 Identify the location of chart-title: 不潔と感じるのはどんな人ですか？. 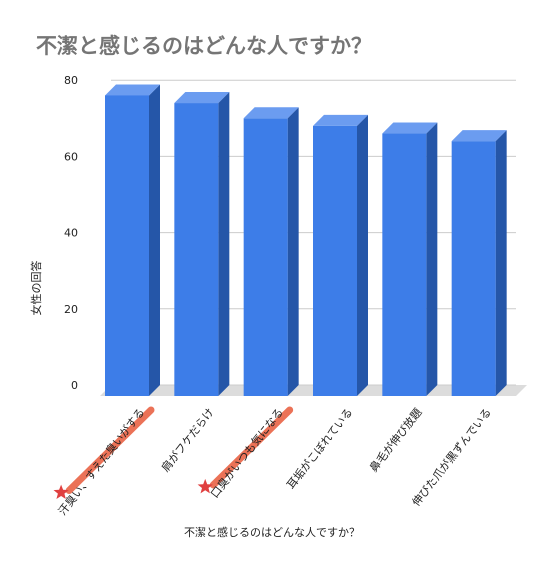
(204, 46).